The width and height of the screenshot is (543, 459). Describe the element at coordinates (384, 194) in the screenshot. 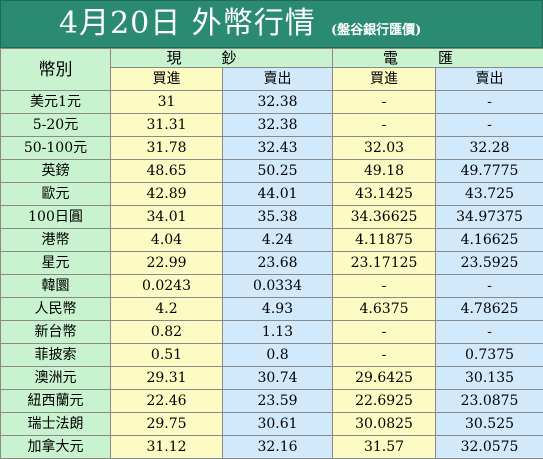

I see `tt-buy-value: 43.1425` at that location.